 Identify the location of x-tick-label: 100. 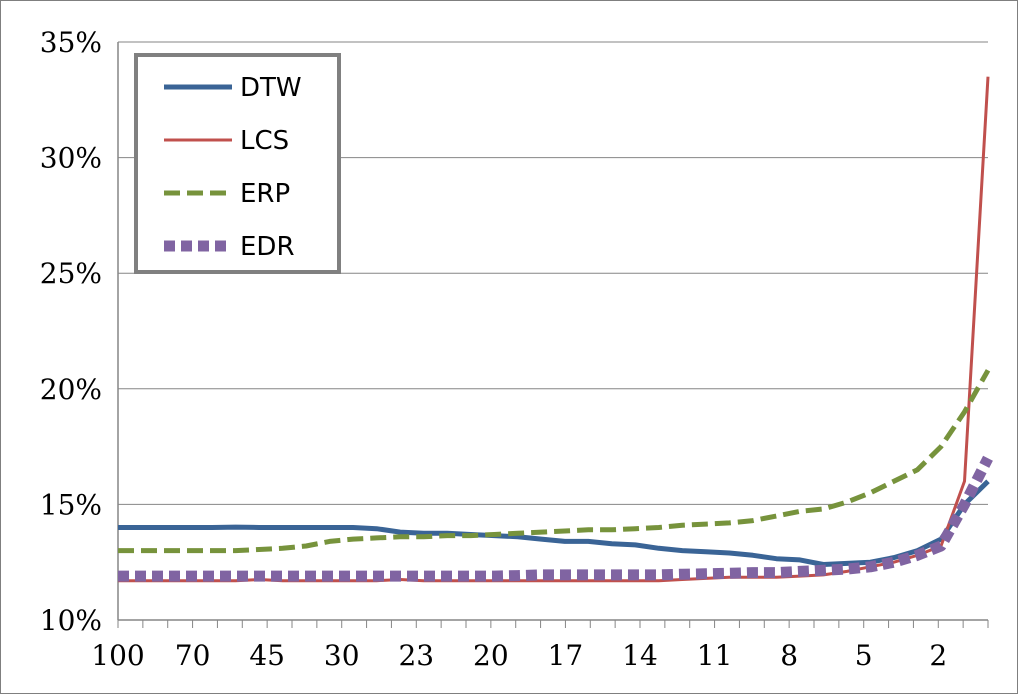
(117, 655).